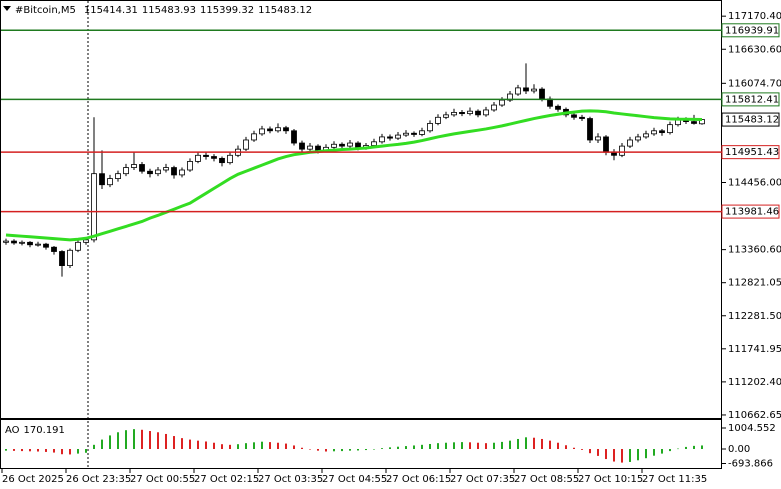 This screenshot has width=781, height=489. What do you see at coordinates (418, 479) in the screenshot?
I see `x-tick-label: 27 Oct 06:15` at bounding box center [418, 479].